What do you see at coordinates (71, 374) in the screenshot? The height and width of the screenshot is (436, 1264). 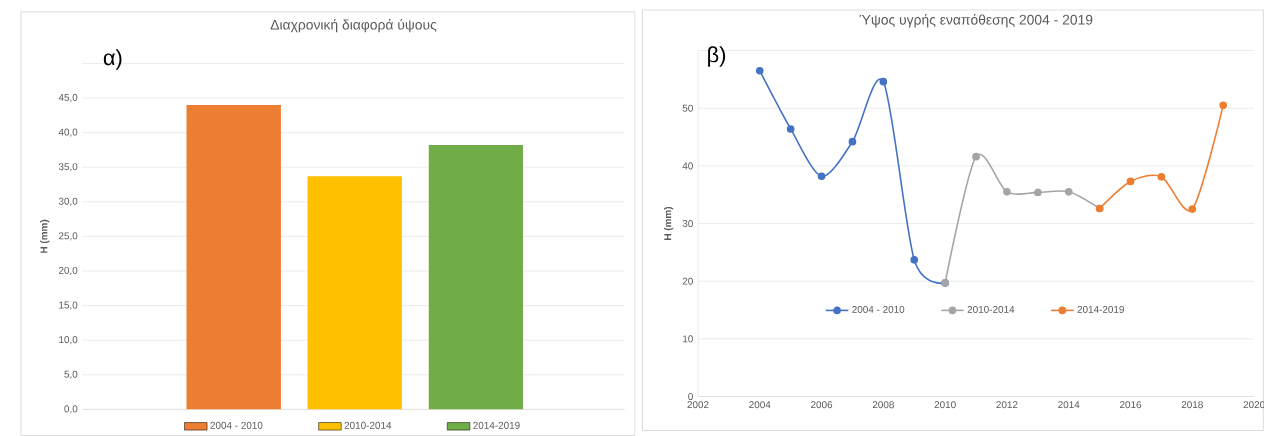 I see `y-tick-label: 5,0` at bounding box center [71, 374].